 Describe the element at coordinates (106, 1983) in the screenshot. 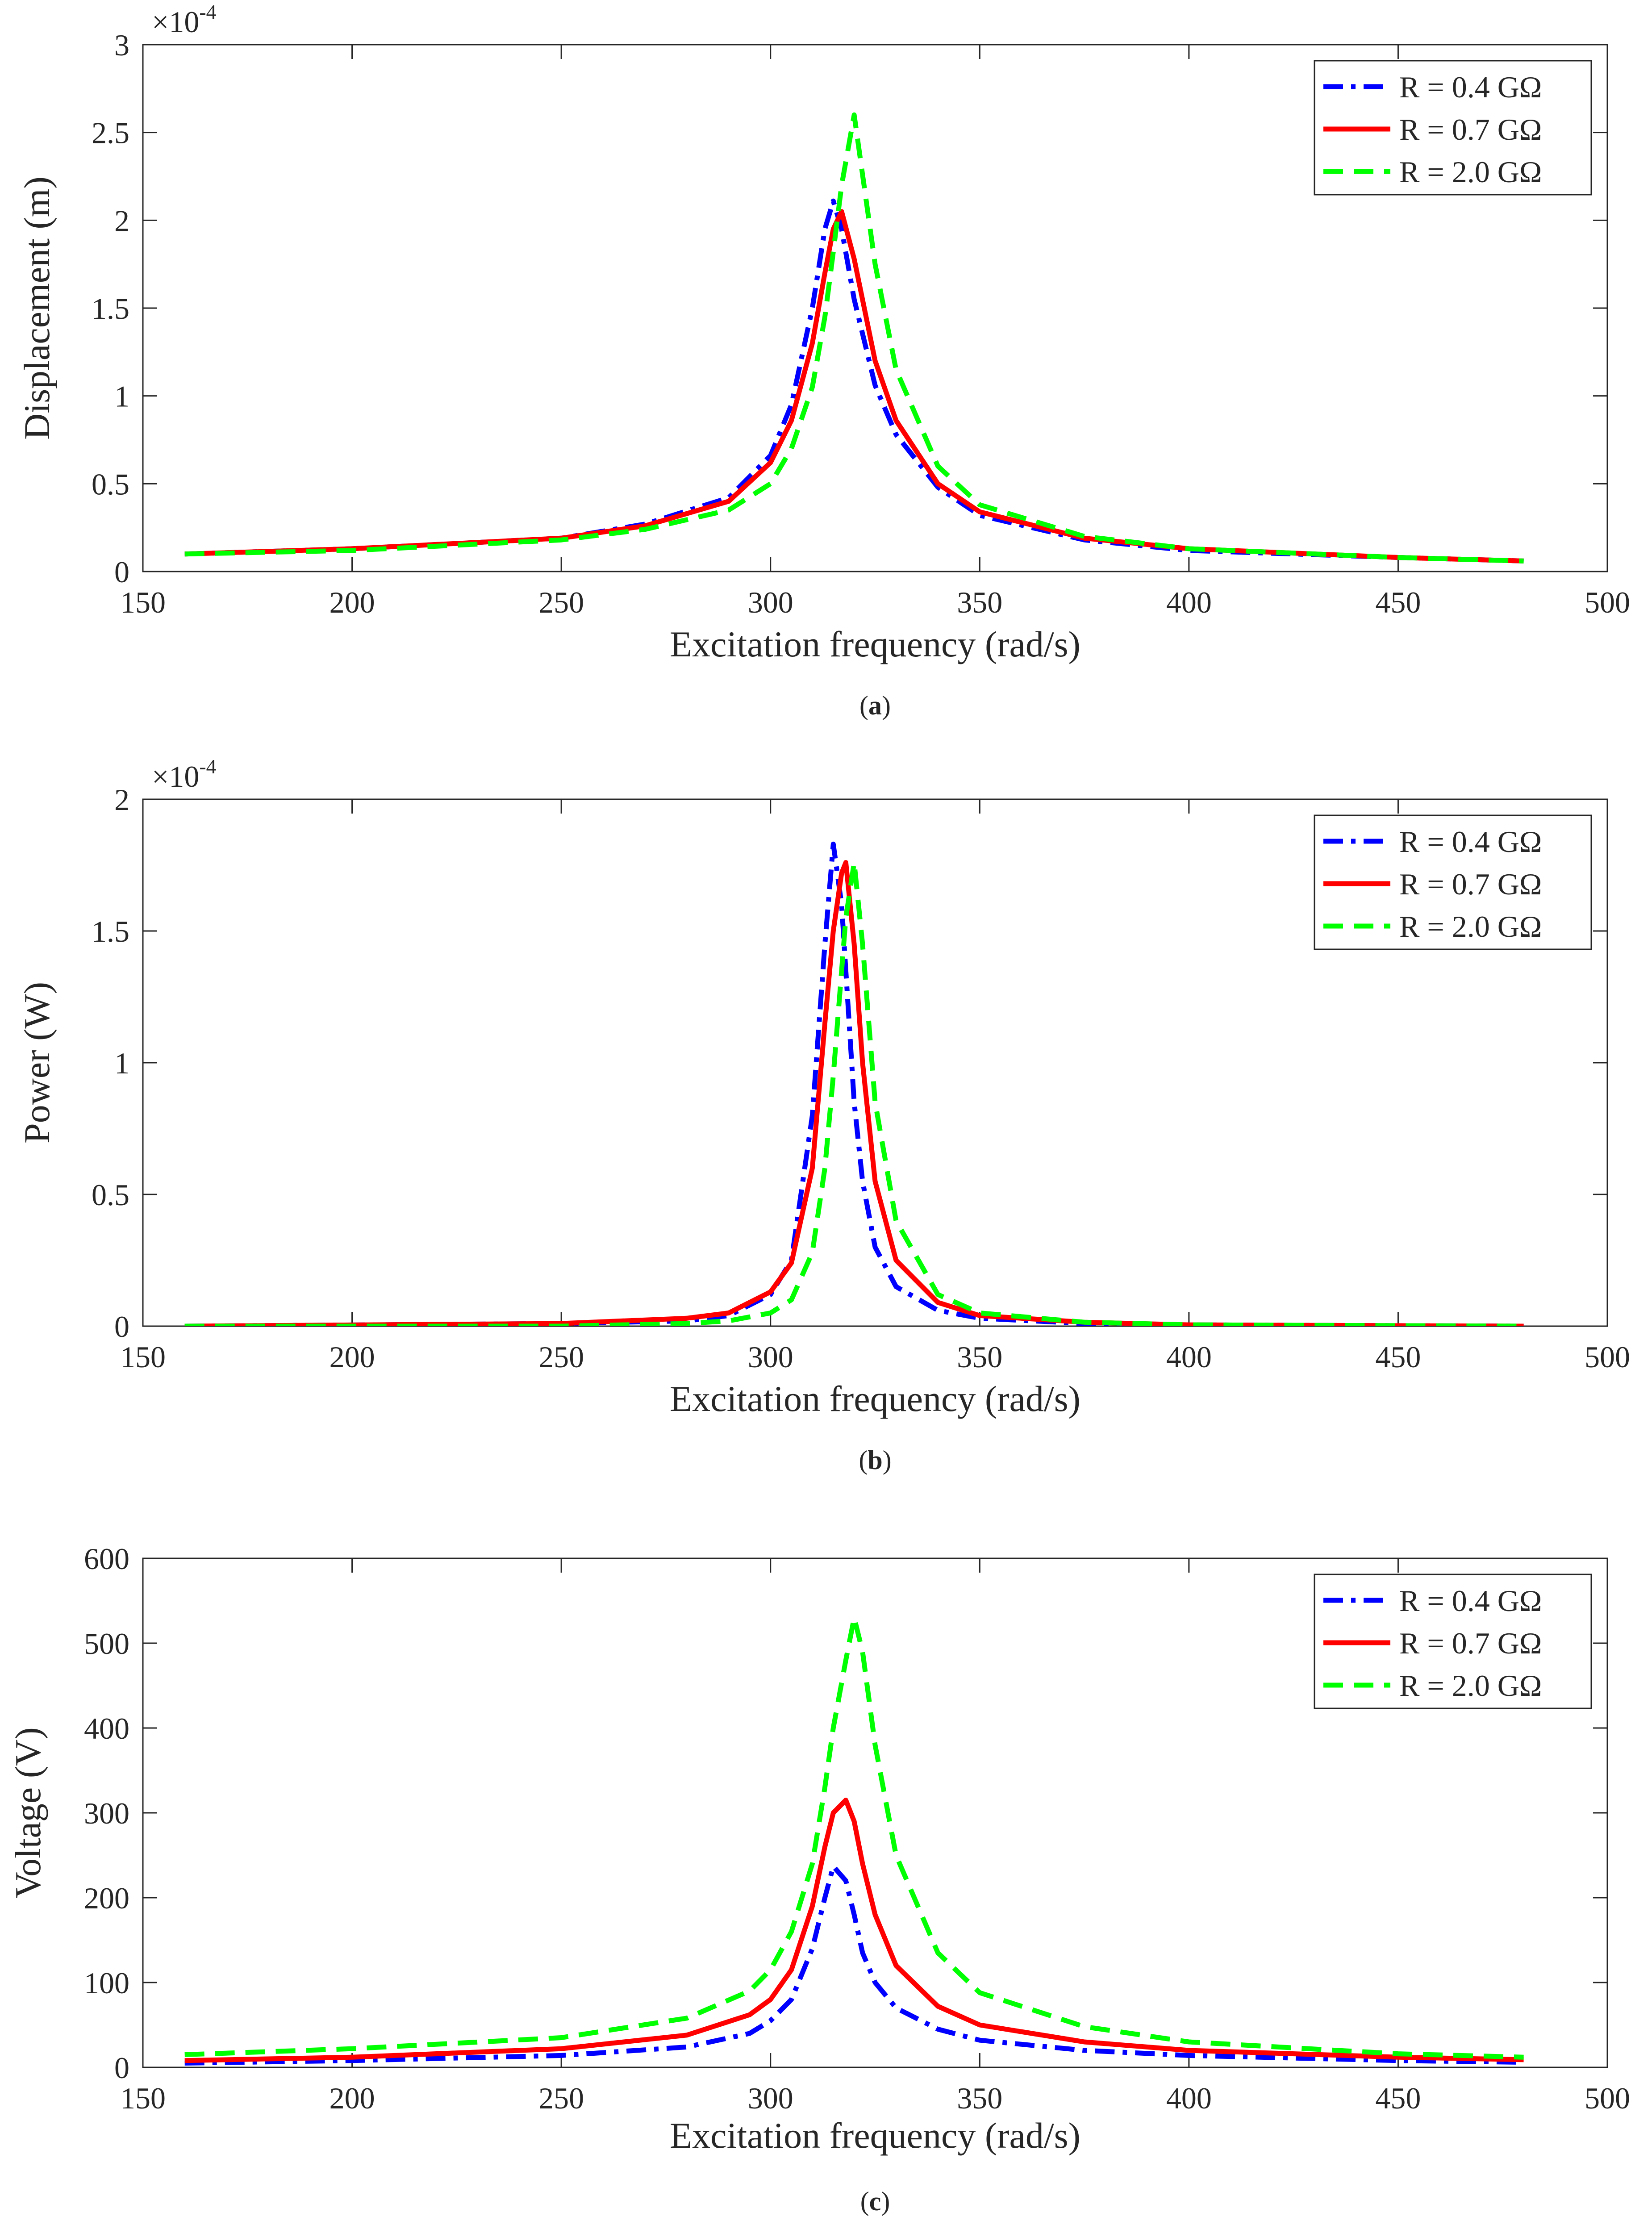

I see `y-tick-label: 100` at that location.